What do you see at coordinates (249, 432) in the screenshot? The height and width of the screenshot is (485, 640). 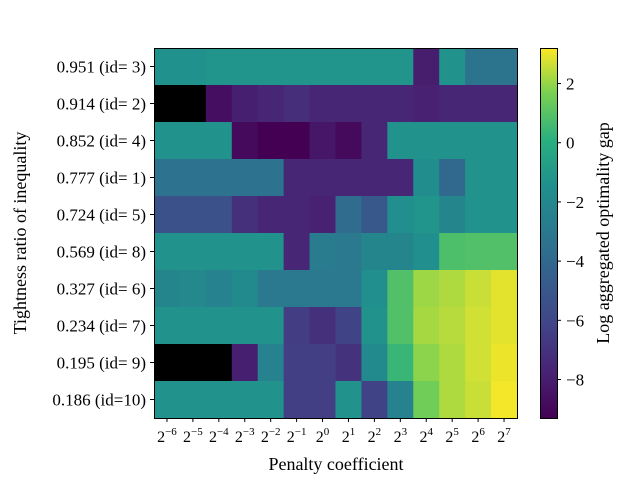 I see `x-tick-exponent: −3` at bounding box center [249, 432].